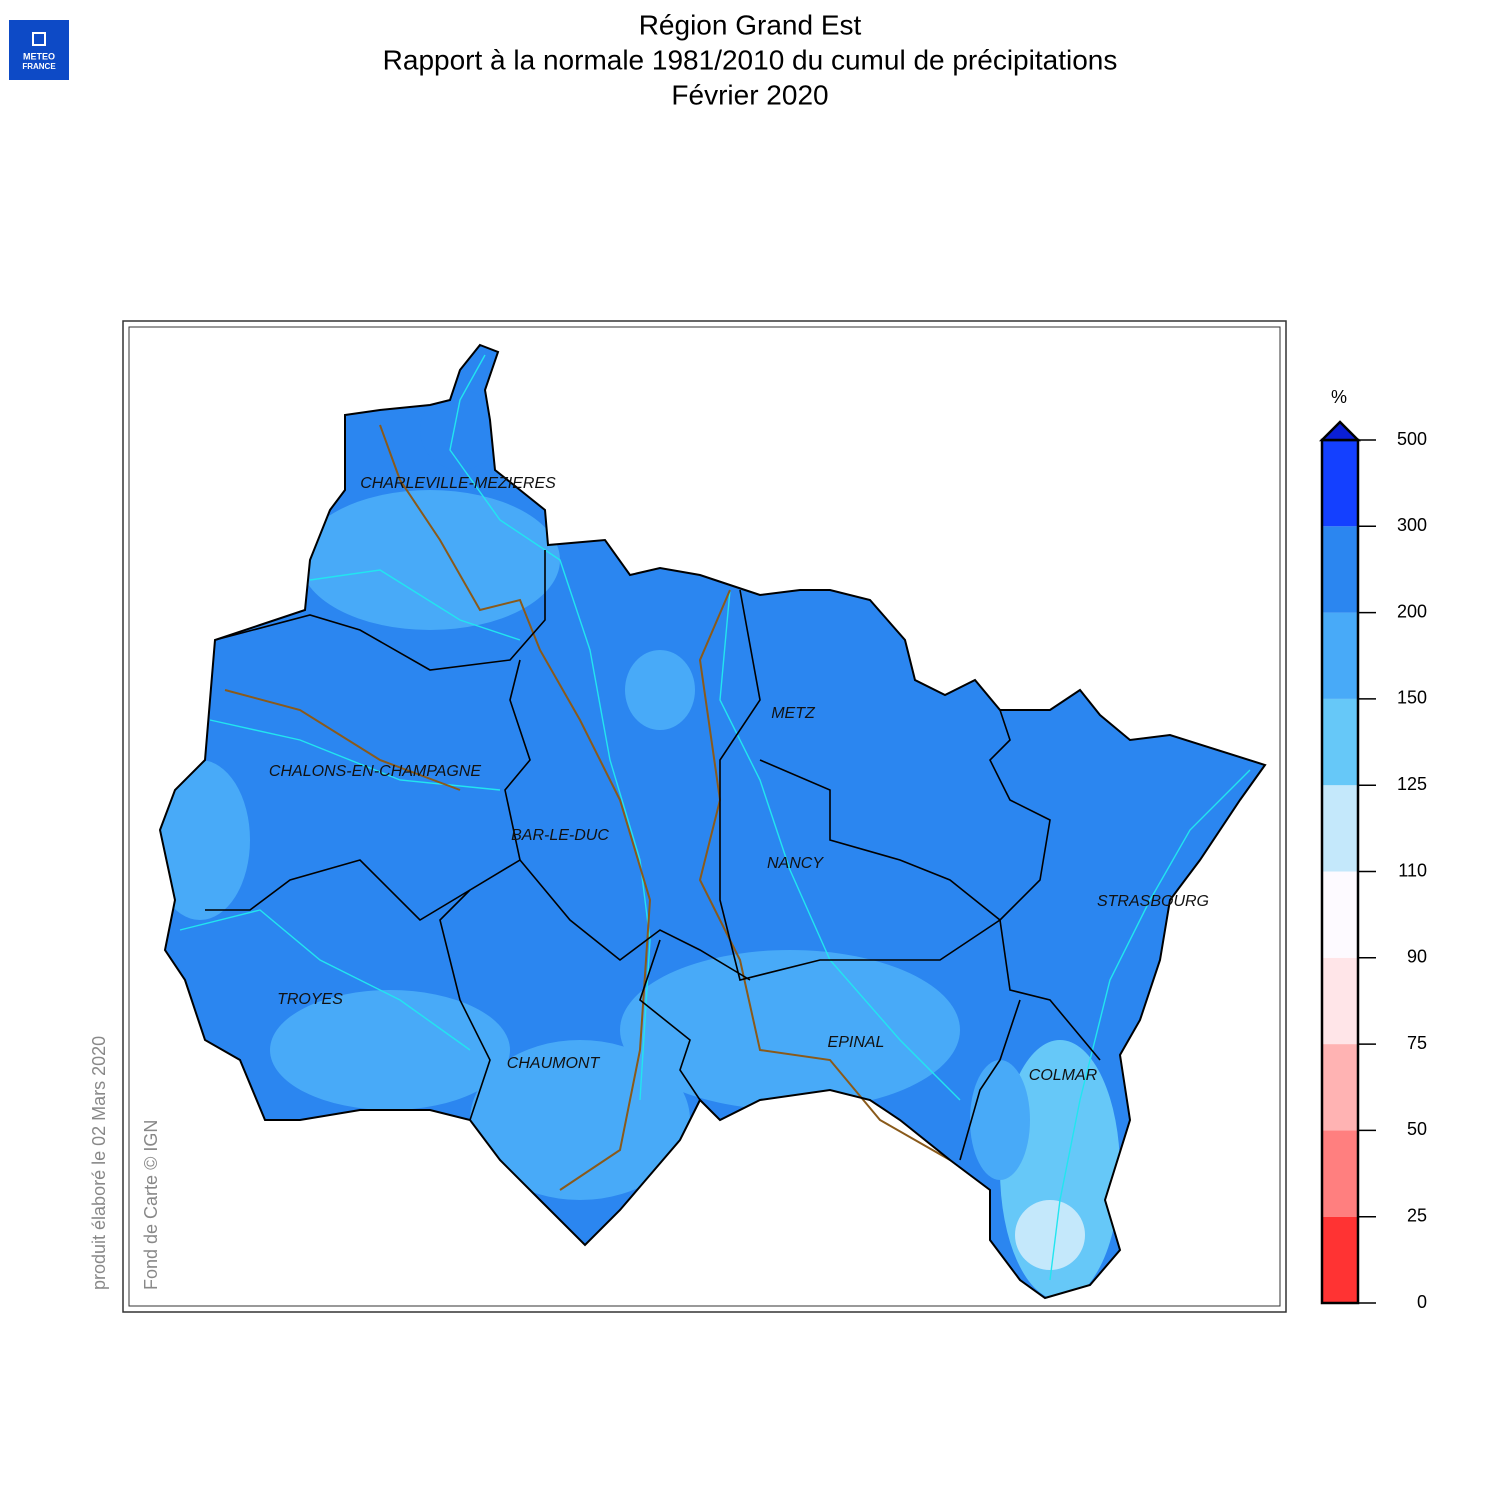 Image resolution: width=1500 pixels, height=1500 pixels. What do you see at coordinates (1412, 439) in the screenshot?
I see `legend-tick-label: 500` at bounding box center [1412, 439].